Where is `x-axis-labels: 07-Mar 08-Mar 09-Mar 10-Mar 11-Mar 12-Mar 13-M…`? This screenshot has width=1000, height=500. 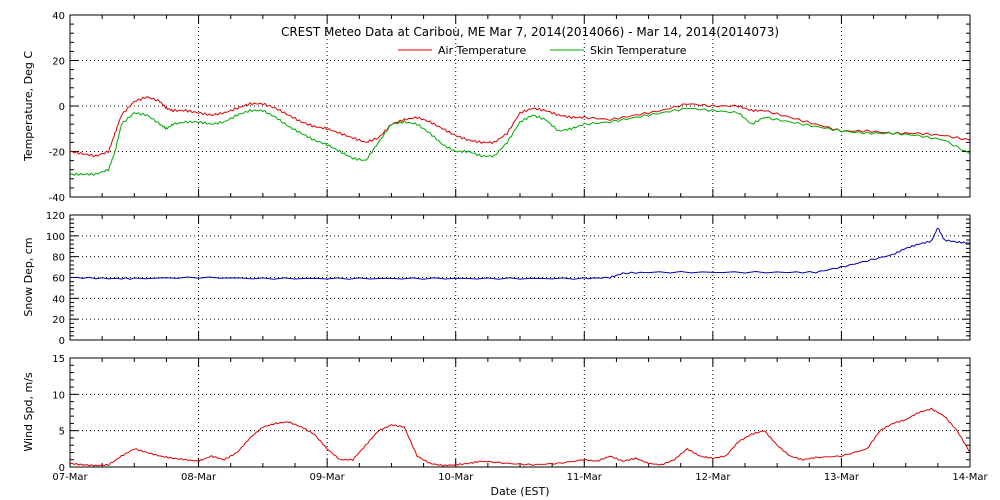 x-axis-labels: 07-Mar 08-Mar 09-Mar 10-Mar 11-Mar 12-Mar 13-M… is located at coordinates (520, 477).